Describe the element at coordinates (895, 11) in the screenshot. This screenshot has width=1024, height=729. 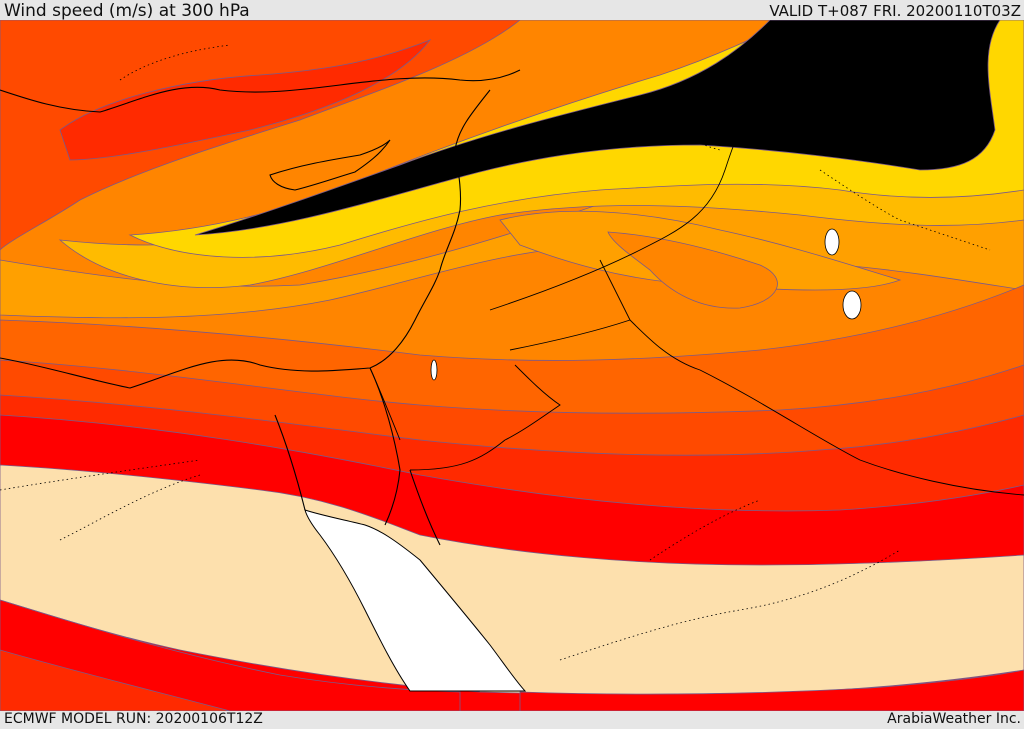
I see `valid-time: VALID T+087 FRI. 20200110T03Z` at that location.